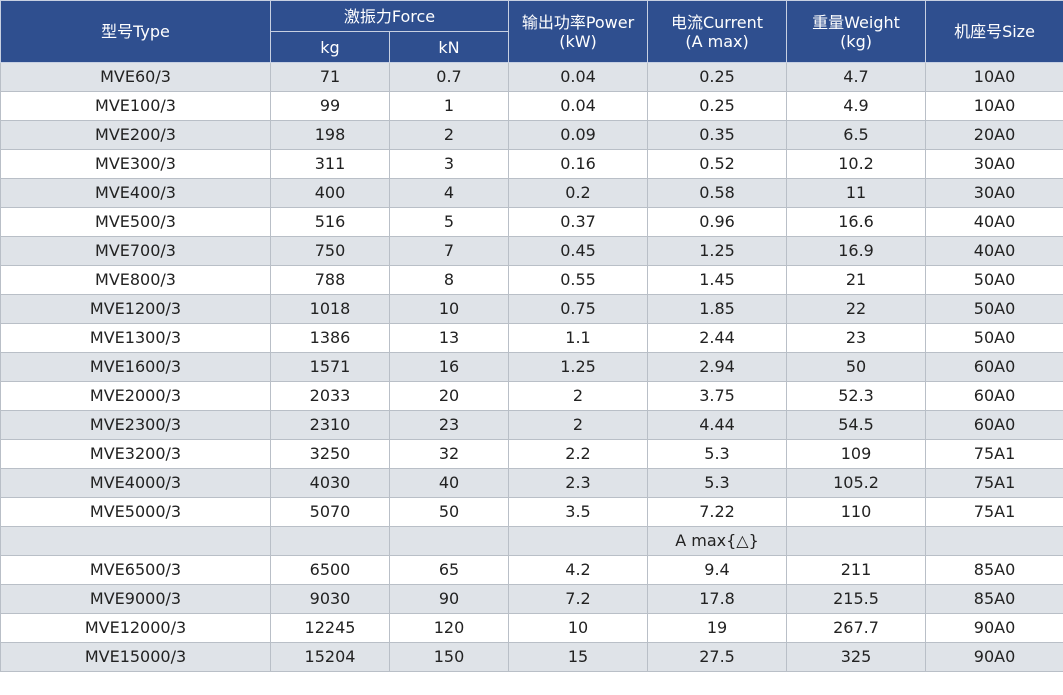  I want to click on cell-weight: 52.3, so click(856, 396).